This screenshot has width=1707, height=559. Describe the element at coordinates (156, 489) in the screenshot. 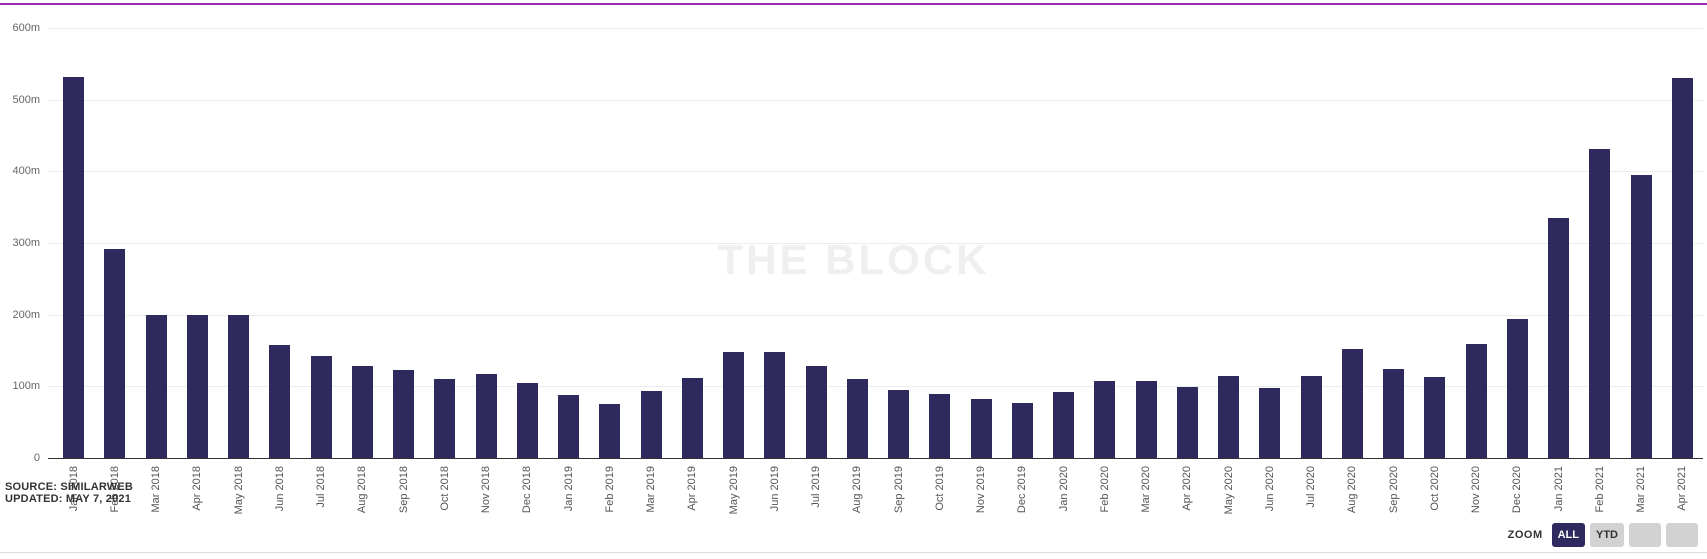

I see `x-axis-tick-label: Mar 2018` at that location.